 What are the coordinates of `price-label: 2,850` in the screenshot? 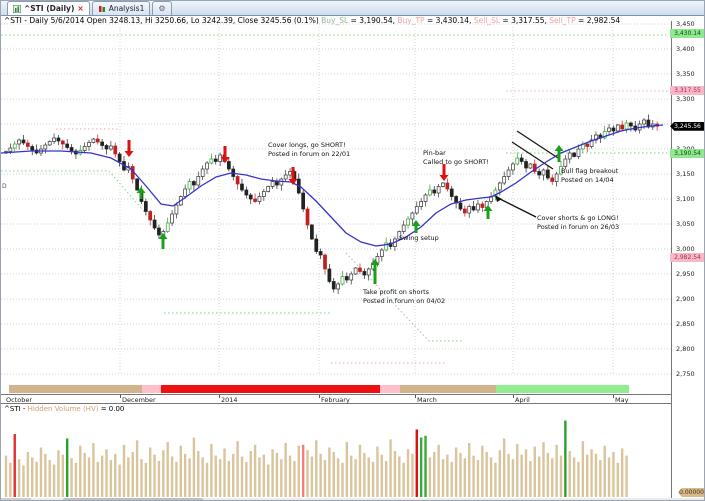 It's located at (685, 324).